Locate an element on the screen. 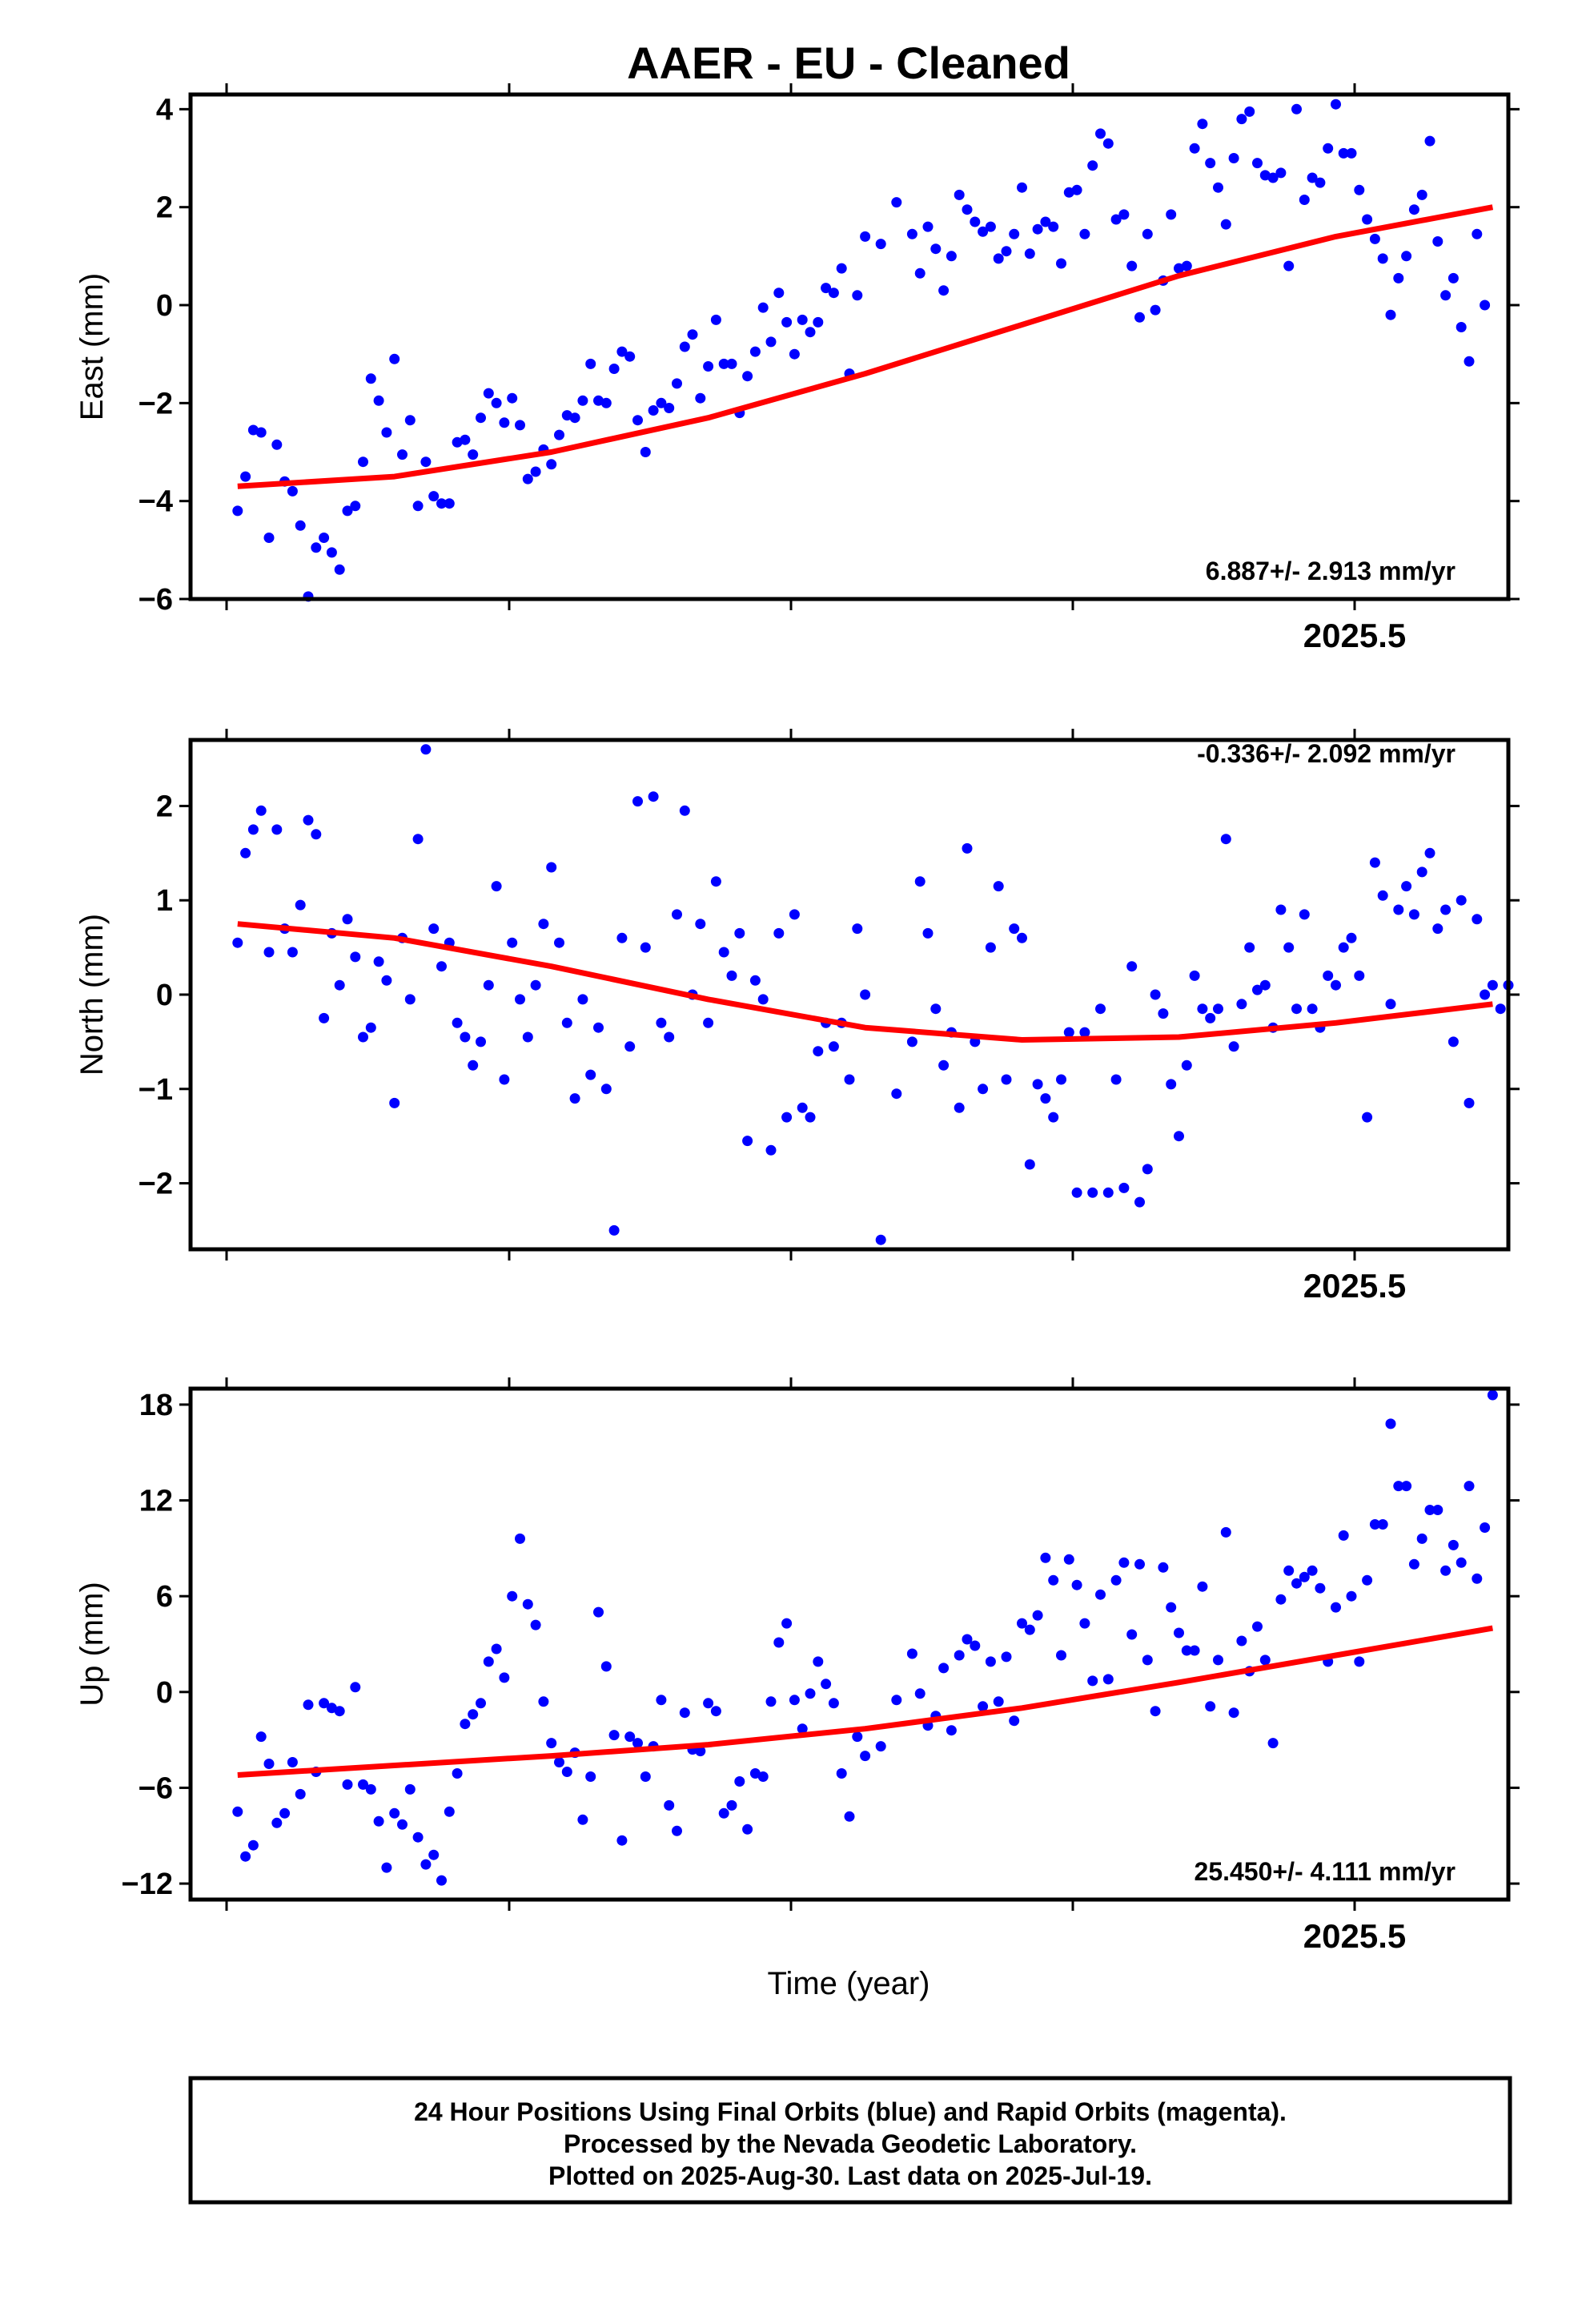 Image resolution: width=1582 pixels, height=2324 pixels. rate-annotation: 6.887+/- 2.913 mm/yr is located at coordinates (1331, 571).